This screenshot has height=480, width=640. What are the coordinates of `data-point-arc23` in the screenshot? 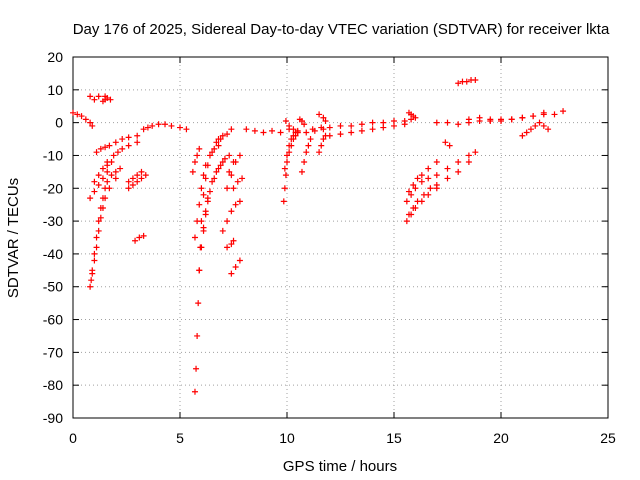 It's located at (231, 175).